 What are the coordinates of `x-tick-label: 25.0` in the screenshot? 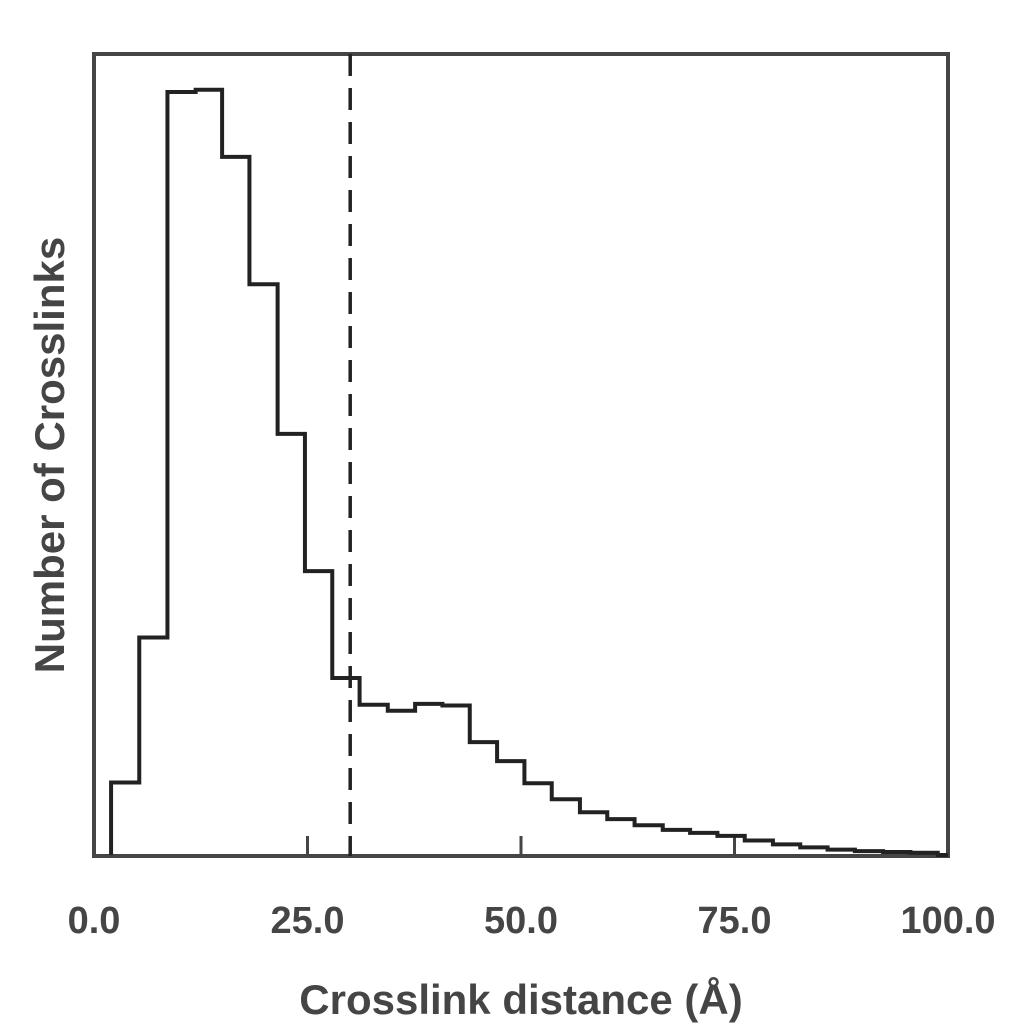 It's located at (308, 921).